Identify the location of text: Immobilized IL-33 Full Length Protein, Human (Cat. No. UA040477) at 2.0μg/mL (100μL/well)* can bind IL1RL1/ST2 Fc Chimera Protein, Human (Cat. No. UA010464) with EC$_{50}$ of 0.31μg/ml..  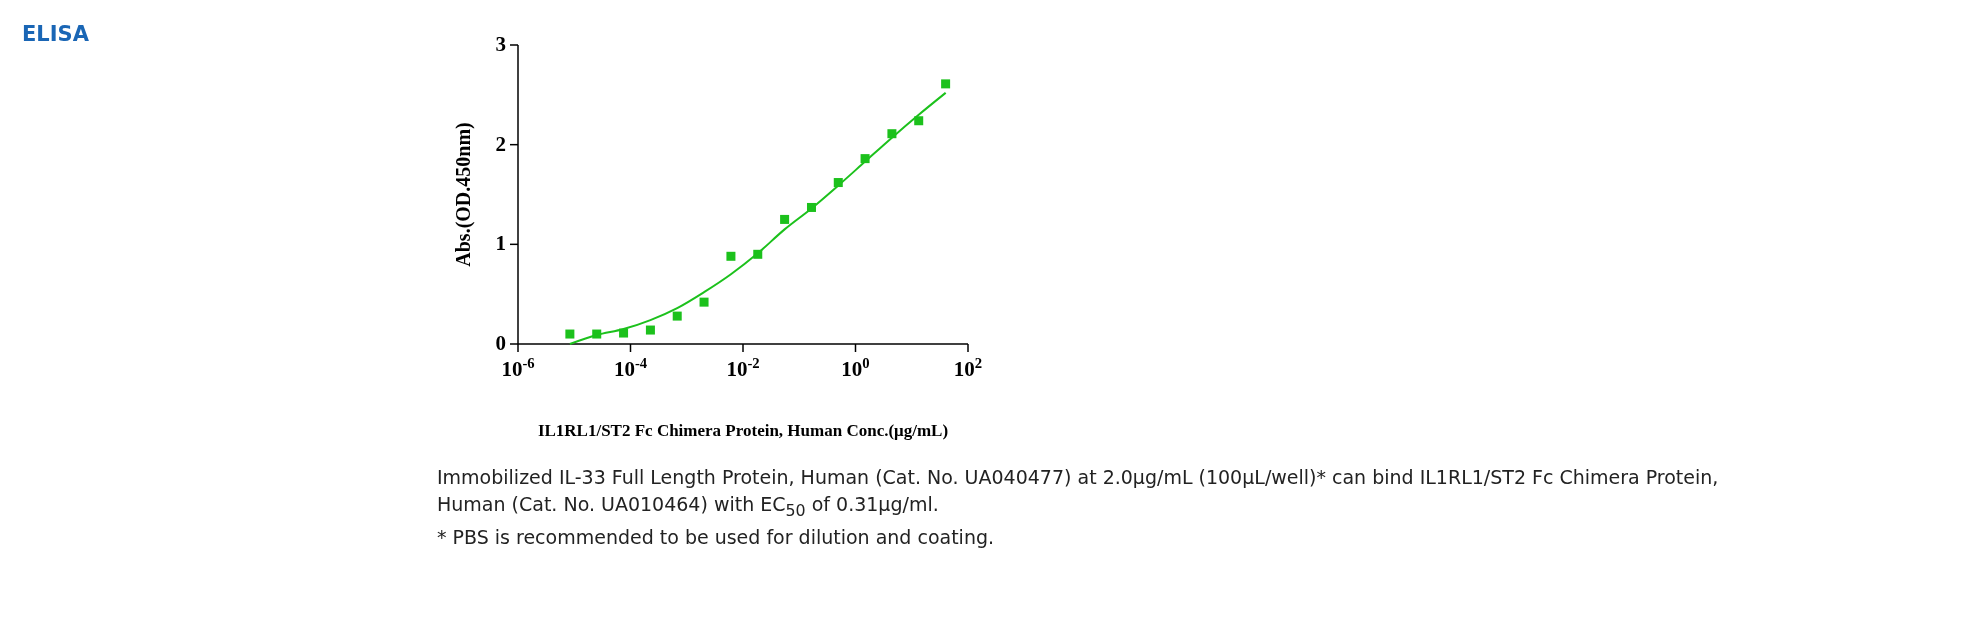
(1078, 493).